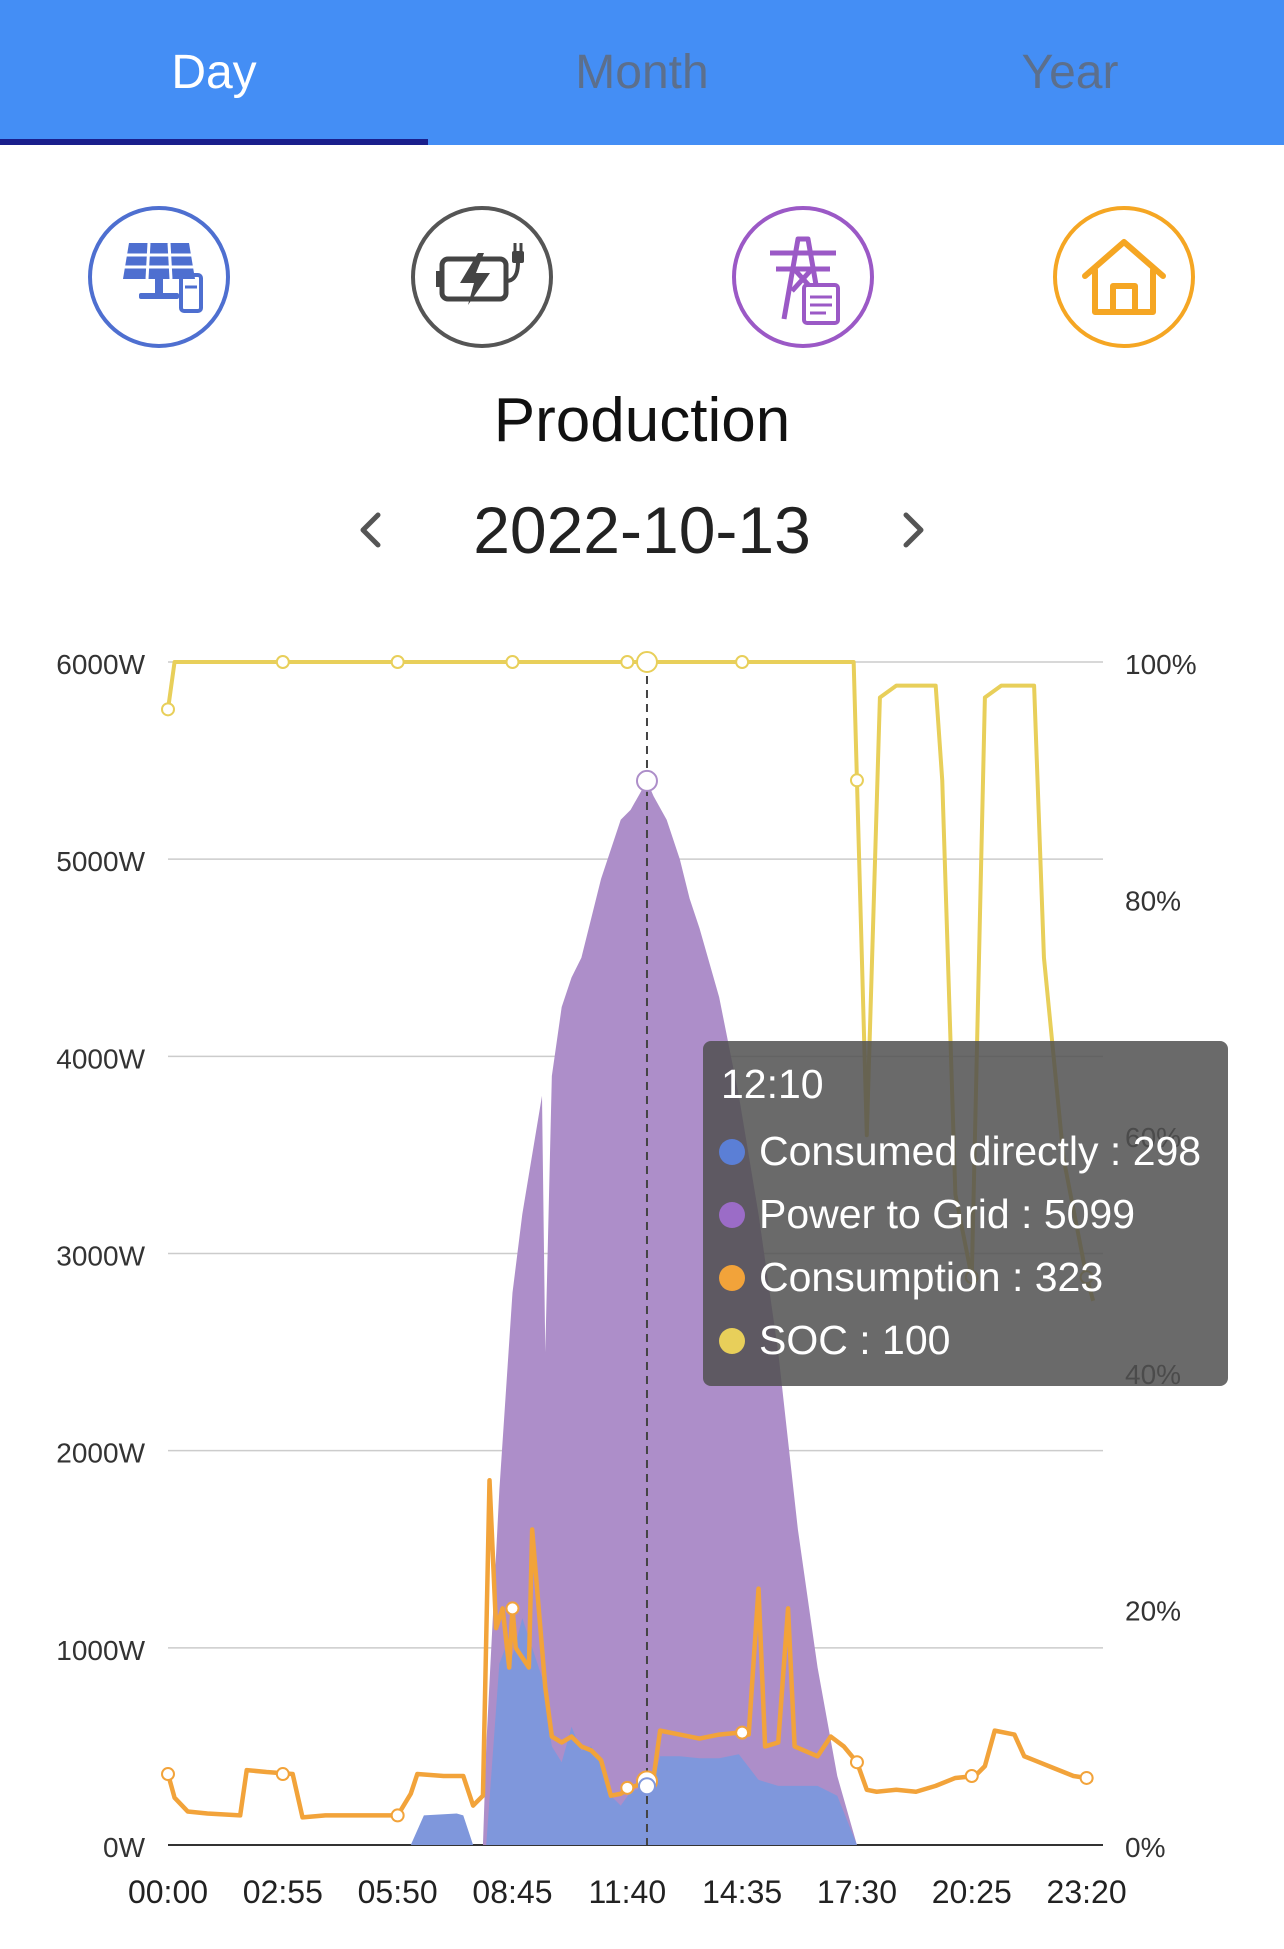 Image resolution: width=1284 pixels, height=1949 pixels. What do you see at coordinates (283, 1892) in the screenshot?
I see `x-tick-label: 02:55` at bounding box center [283, 1892].